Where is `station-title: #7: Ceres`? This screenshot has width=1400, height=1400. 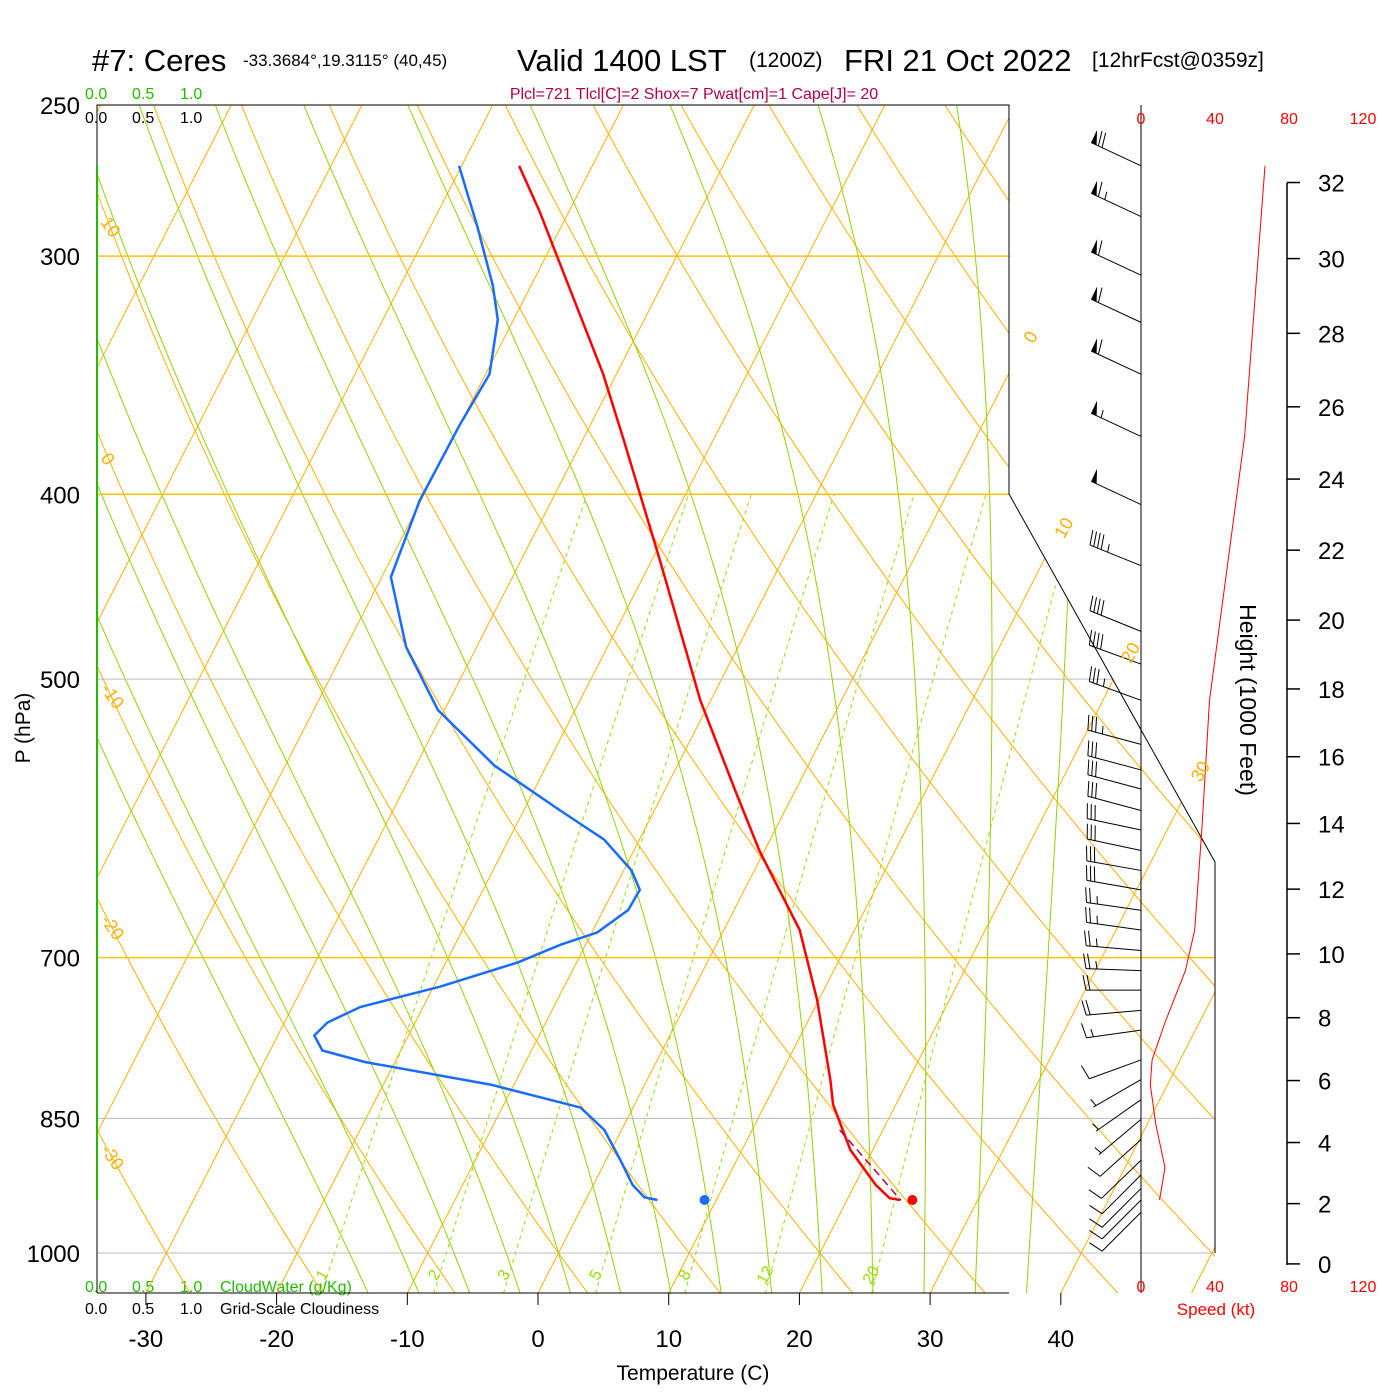 station-title: #7: Ceres is located at coordinates (159, 60).